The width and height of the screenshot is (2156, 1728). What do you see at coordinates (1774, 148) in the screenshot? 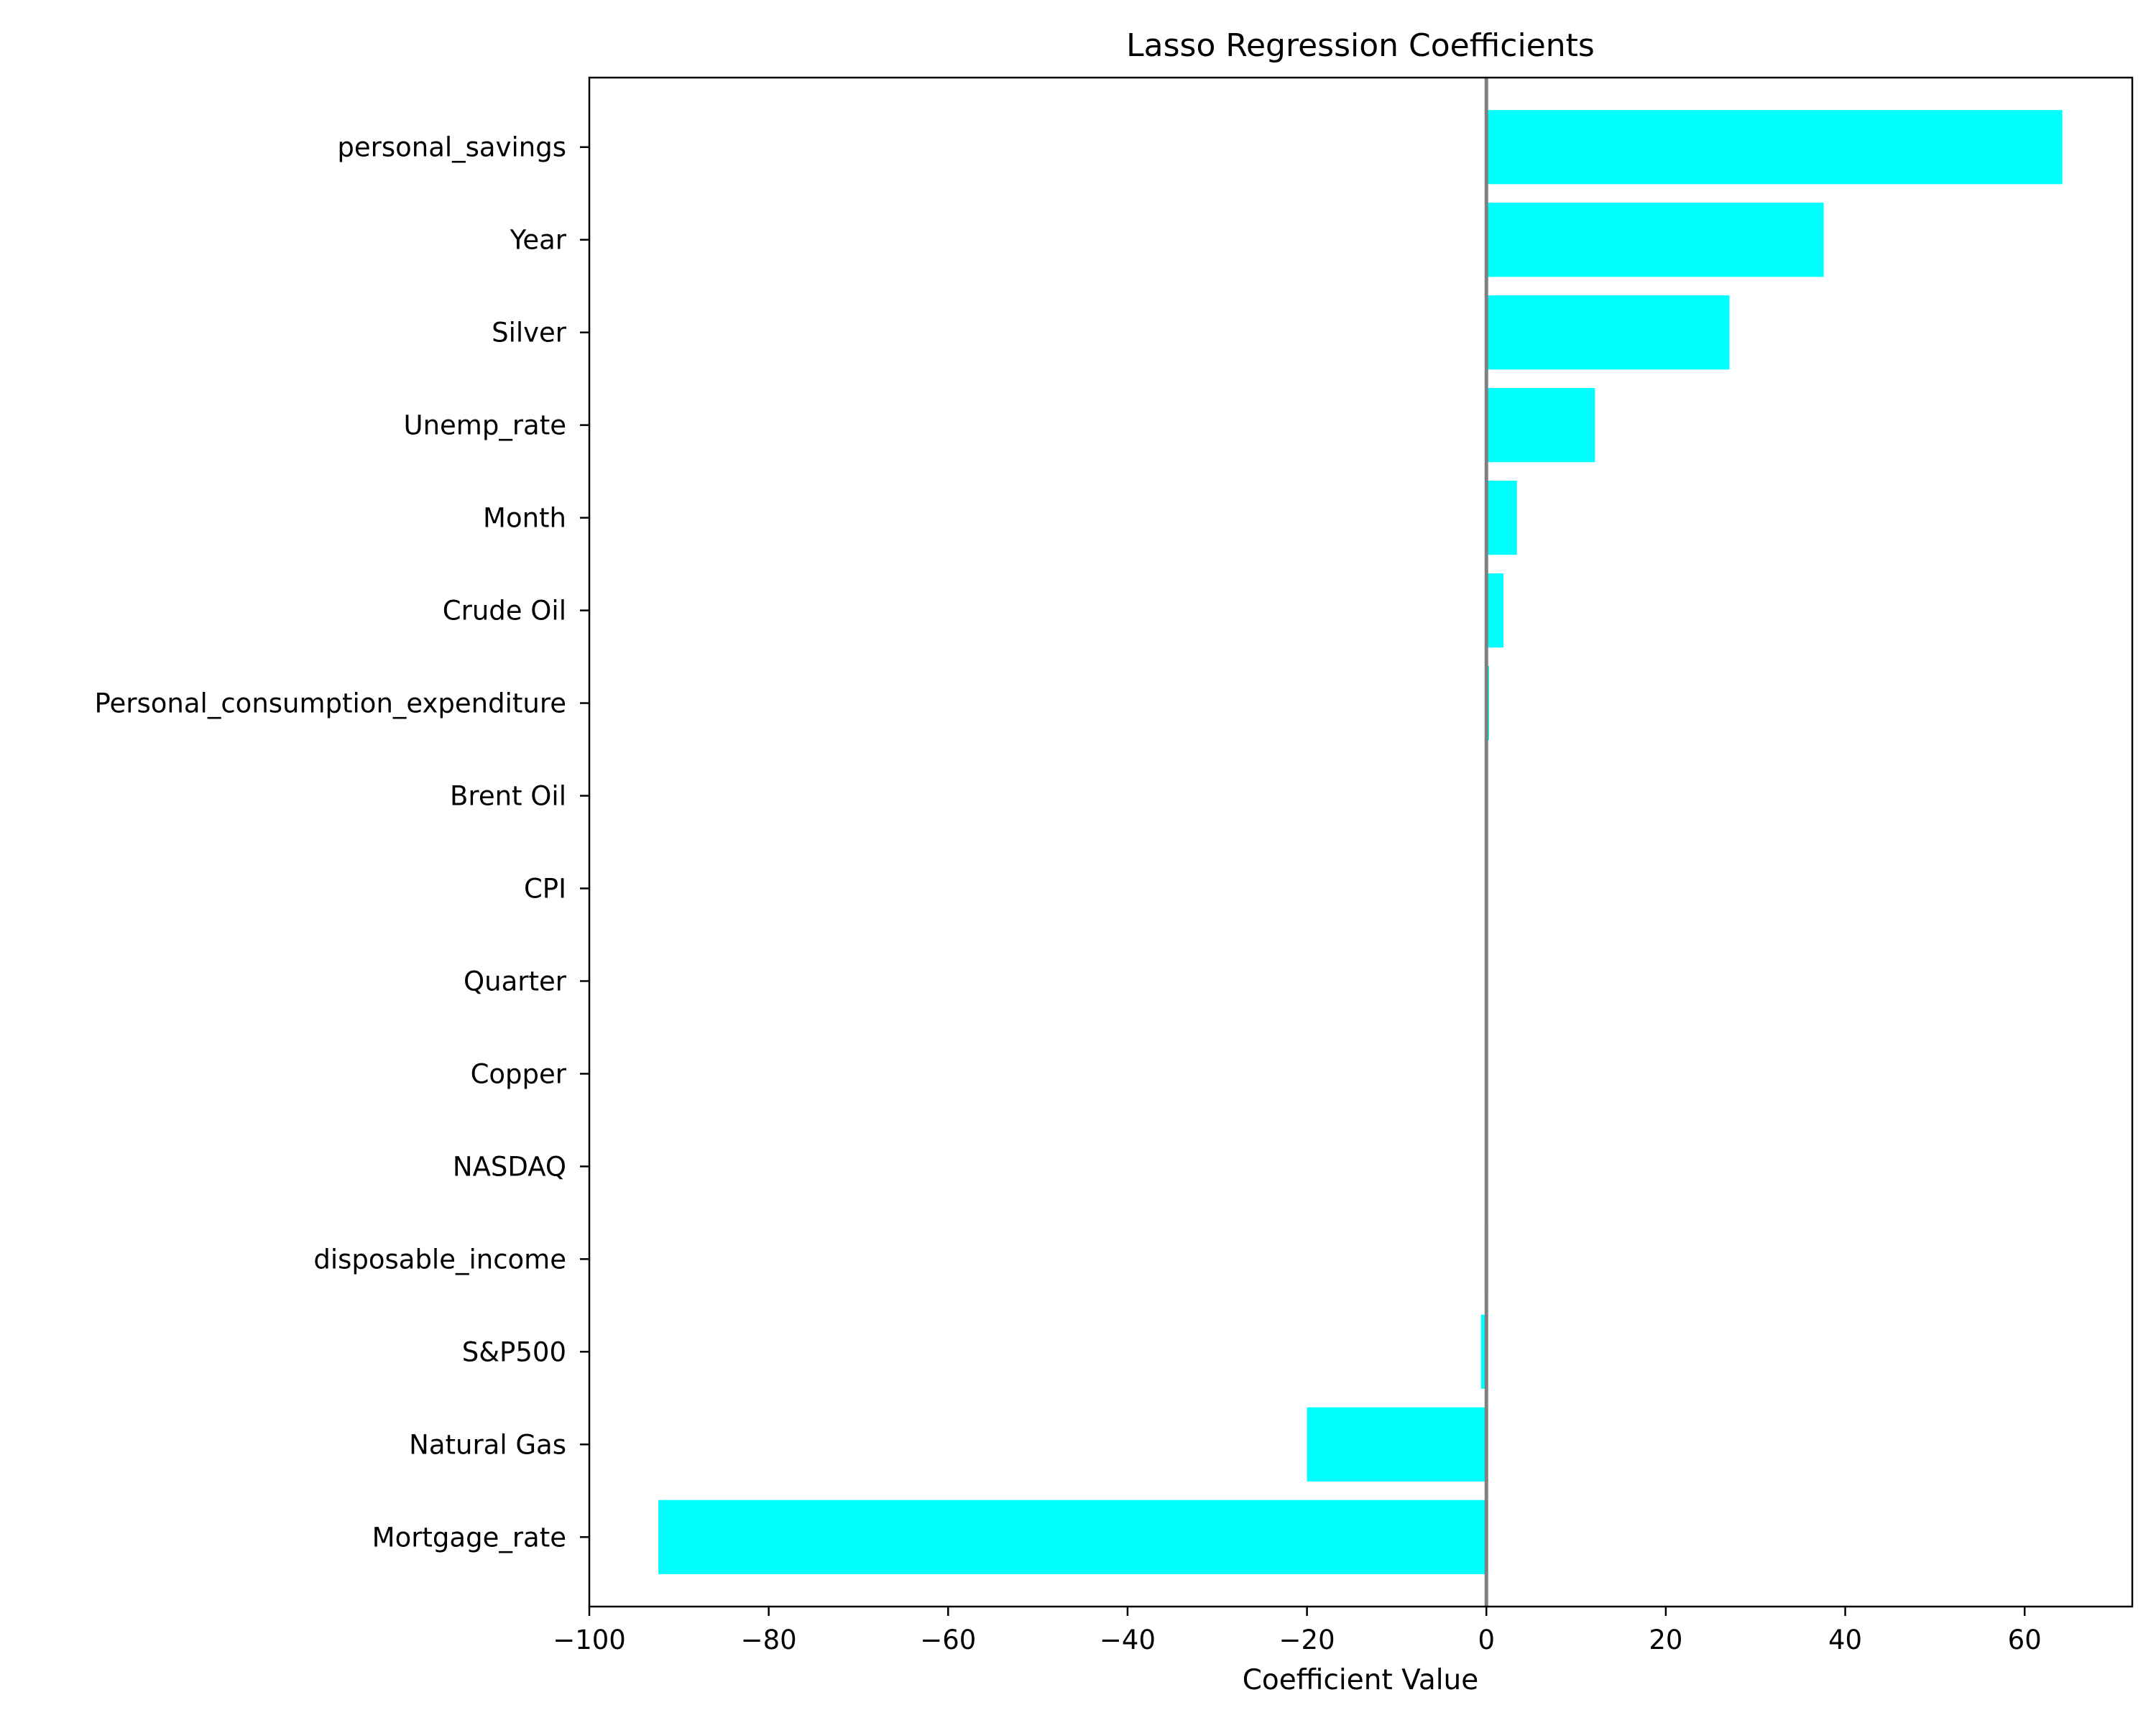
I see `bar-personal-savings` at bounding box center [1774, 148].